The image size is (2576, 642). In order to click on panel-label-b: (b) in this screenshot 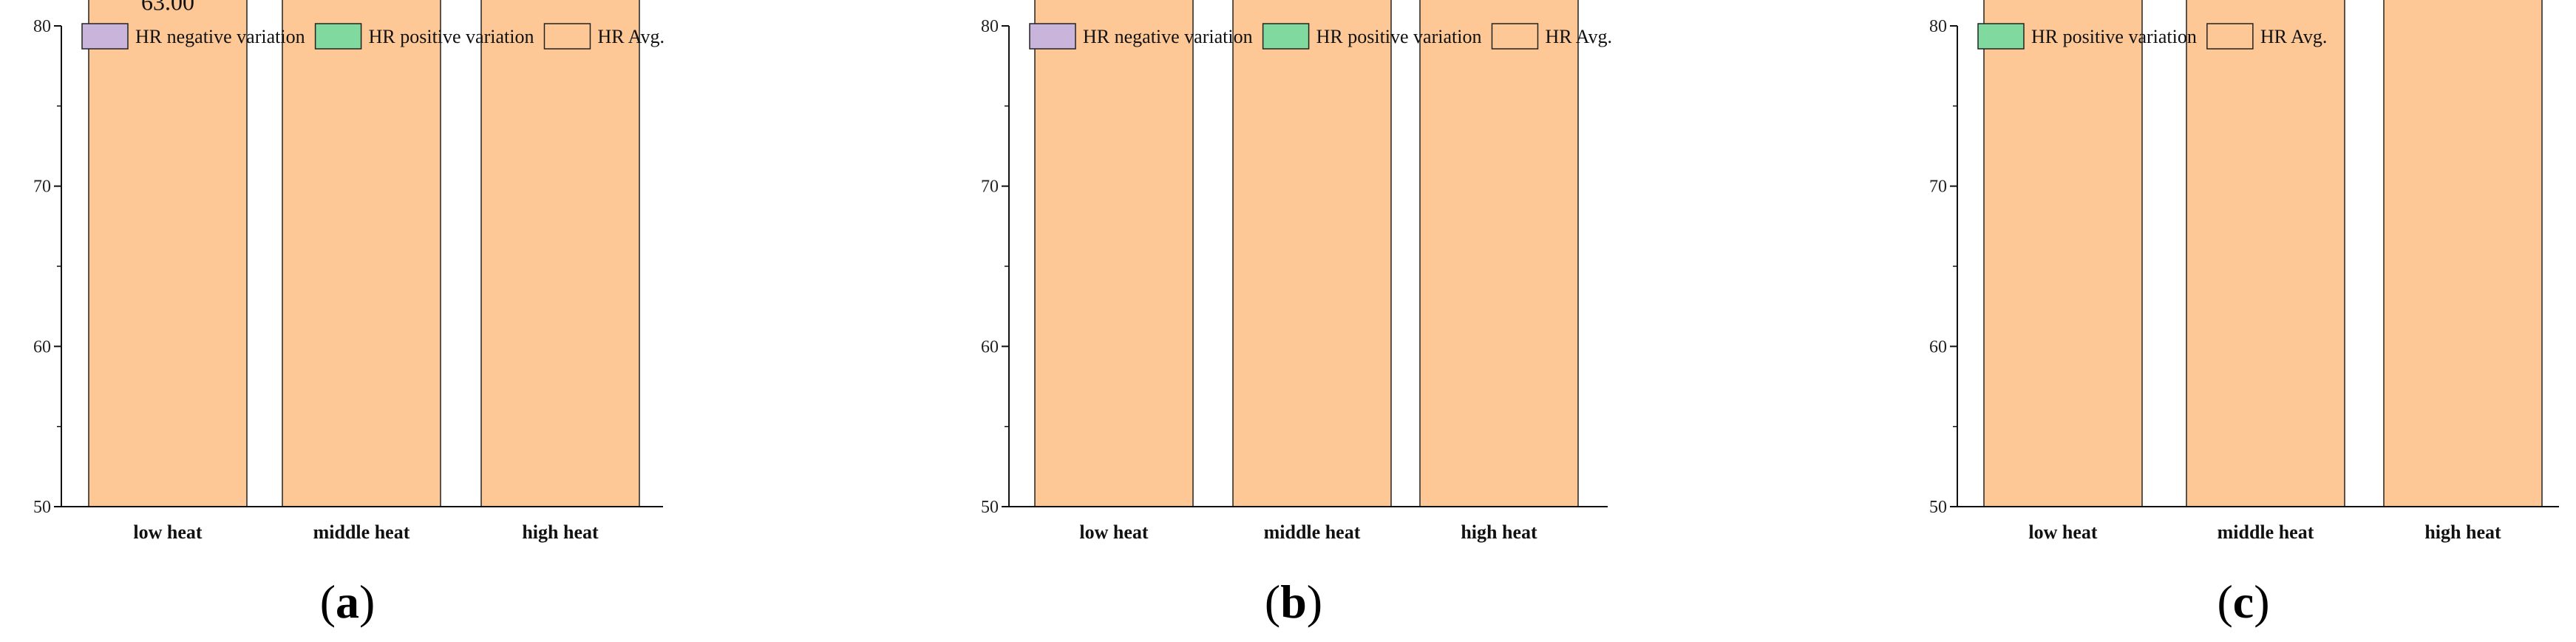, I will do `click(1293, 601)`.